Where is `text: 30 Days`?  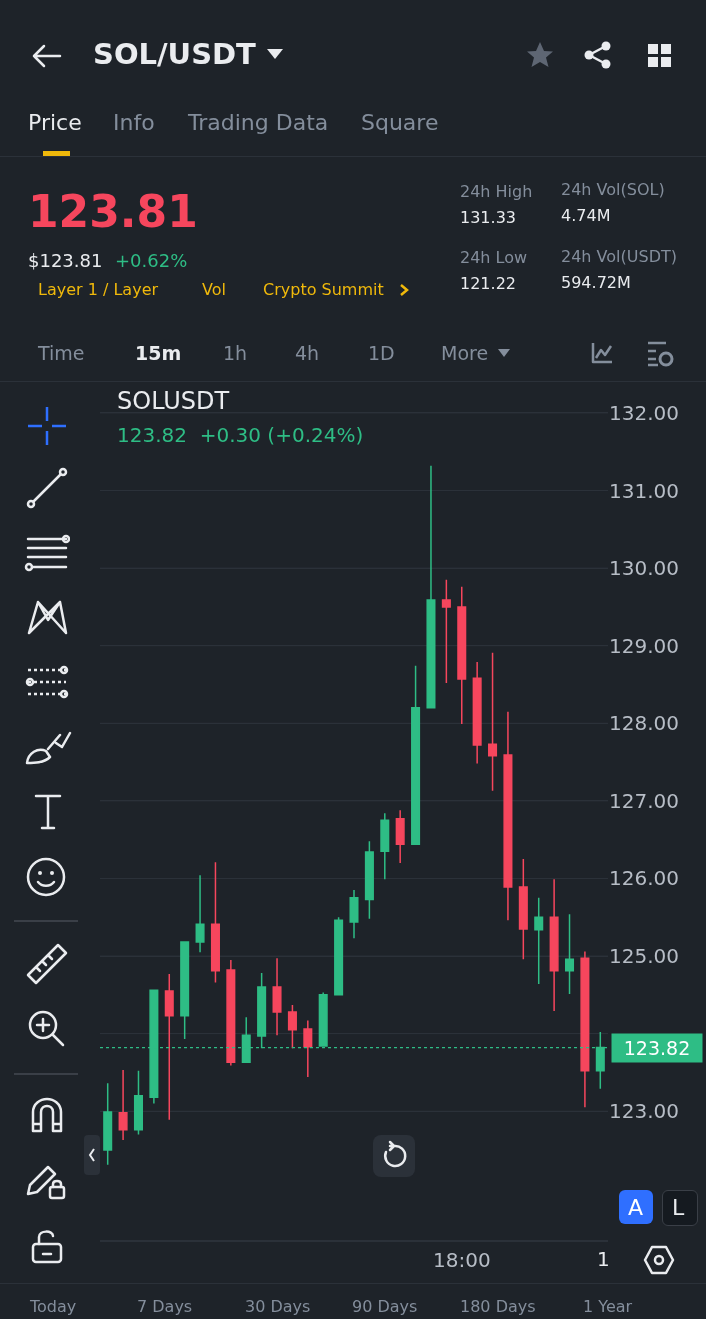 text: 30 Days is located at coordinates (278, 1306).